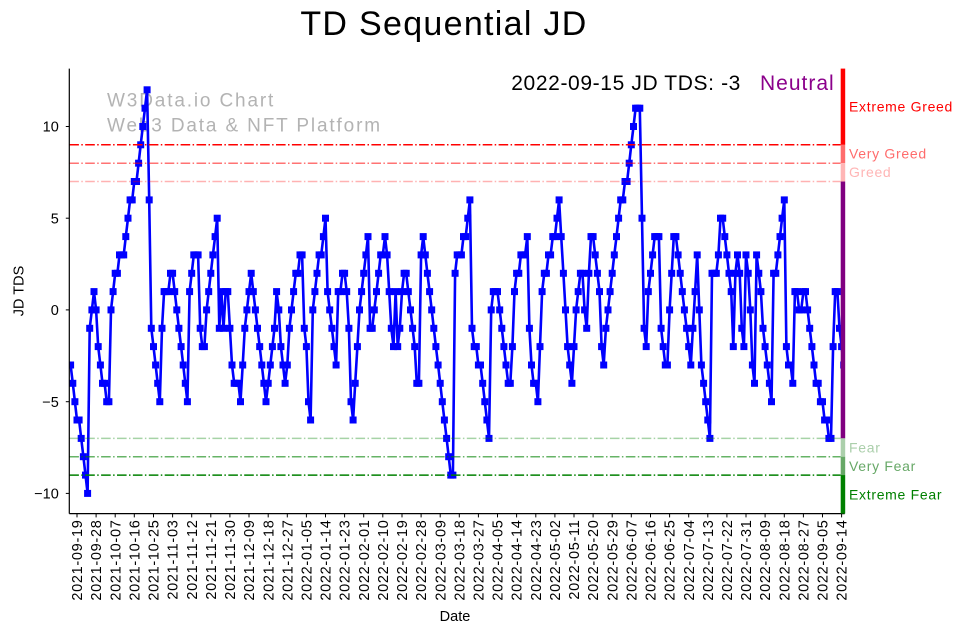 This screenshot has height=638, width=962. What do you see at coordinates (50, 403) in the screenshot?
I see `svg-text: −5` at bounding box center [50, 403].